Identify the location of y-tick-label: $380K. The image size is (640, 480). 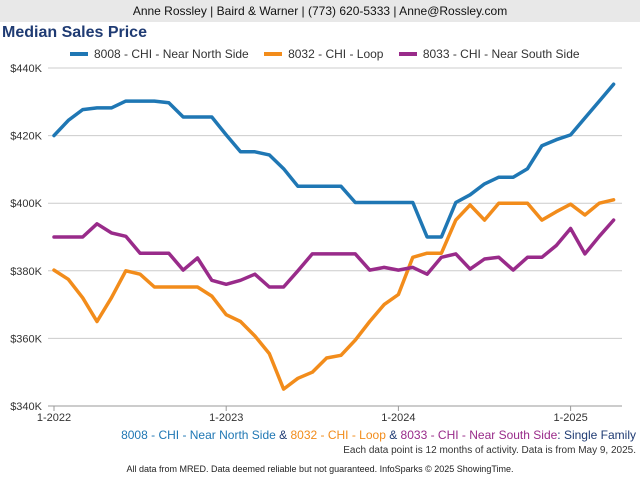
(26, 272).